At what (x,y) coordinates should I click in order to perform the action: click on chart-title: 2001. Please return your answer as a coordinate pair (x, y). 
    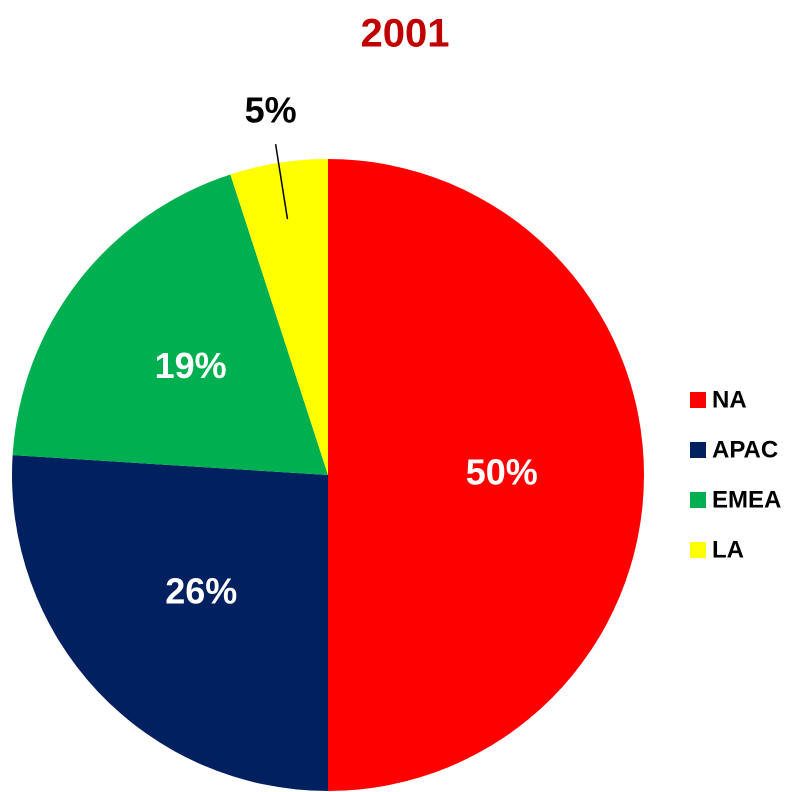
    Looking at the image, I should click on (405, 34).